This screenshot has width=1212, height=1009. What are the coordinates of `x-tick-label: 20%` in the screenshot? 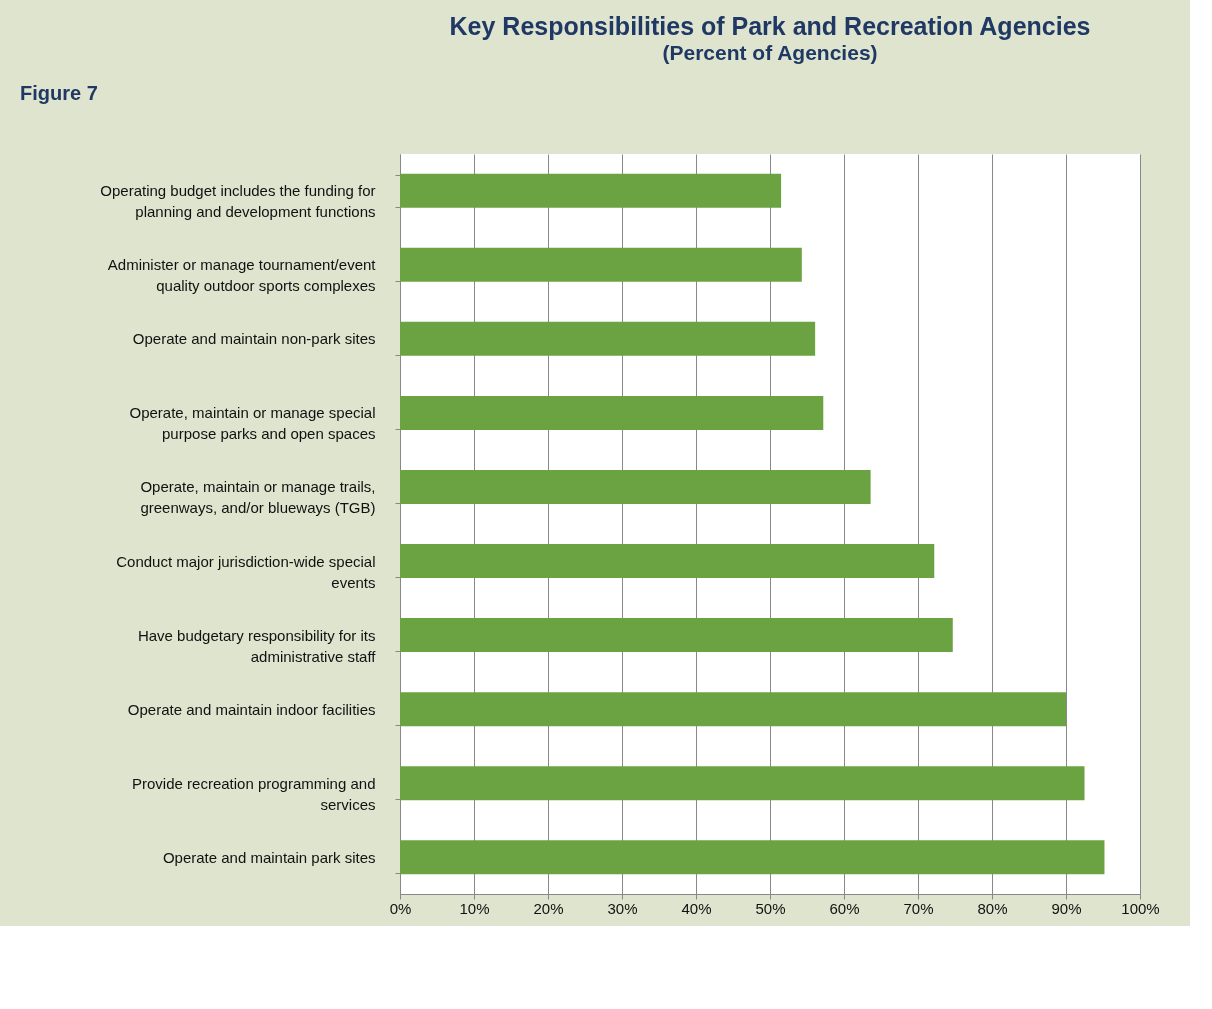 It's located at (548, 908).